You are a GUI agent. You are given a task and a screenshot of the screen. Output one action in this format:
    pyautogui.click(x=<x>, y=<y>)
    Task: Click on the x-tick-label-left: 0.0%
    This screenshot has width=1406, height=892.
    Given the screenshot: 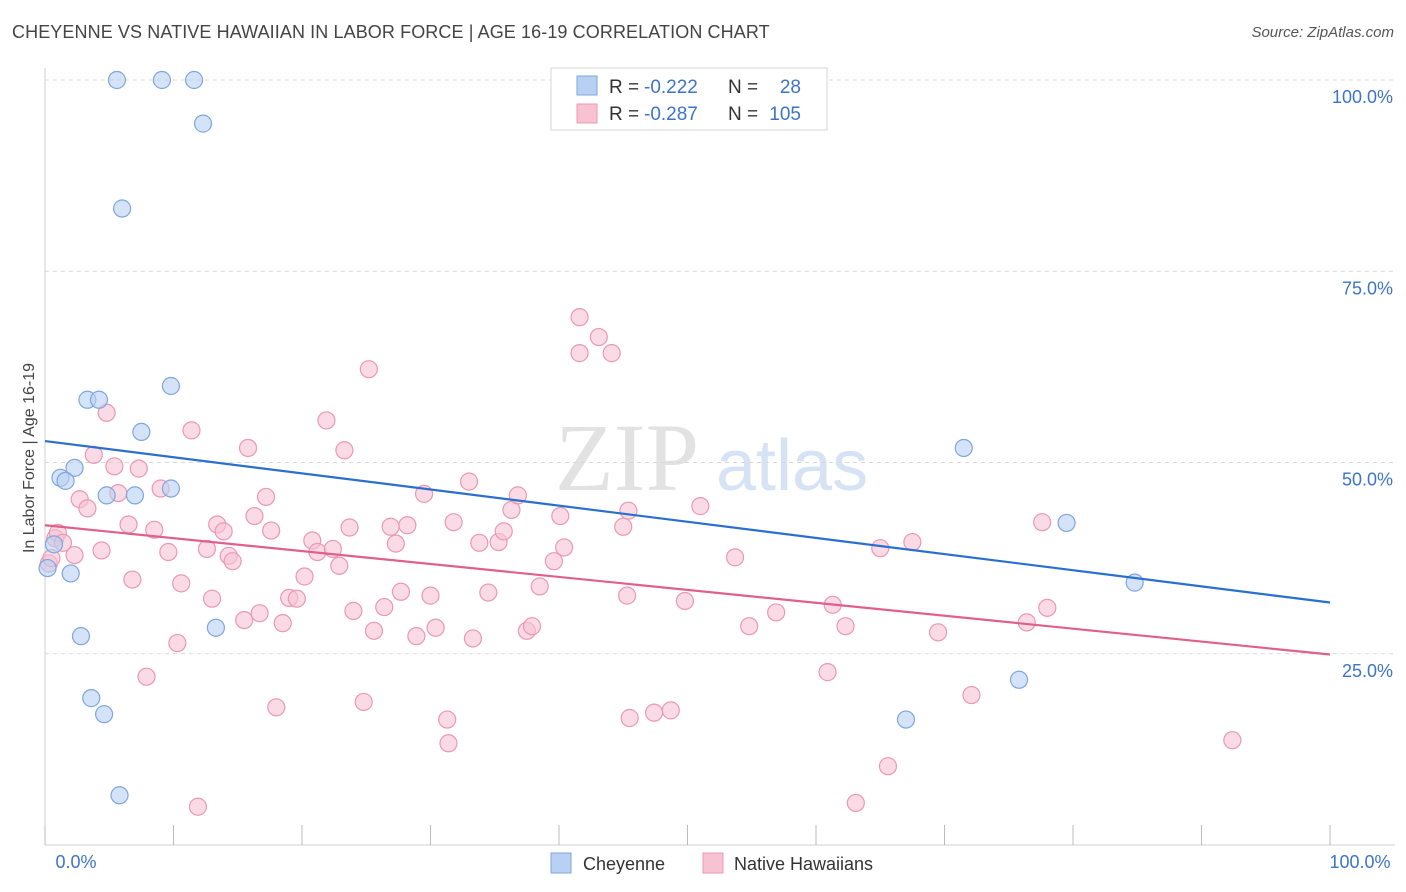 What is the action you would take?
    pyautogui.click(x=75, y=862)
    